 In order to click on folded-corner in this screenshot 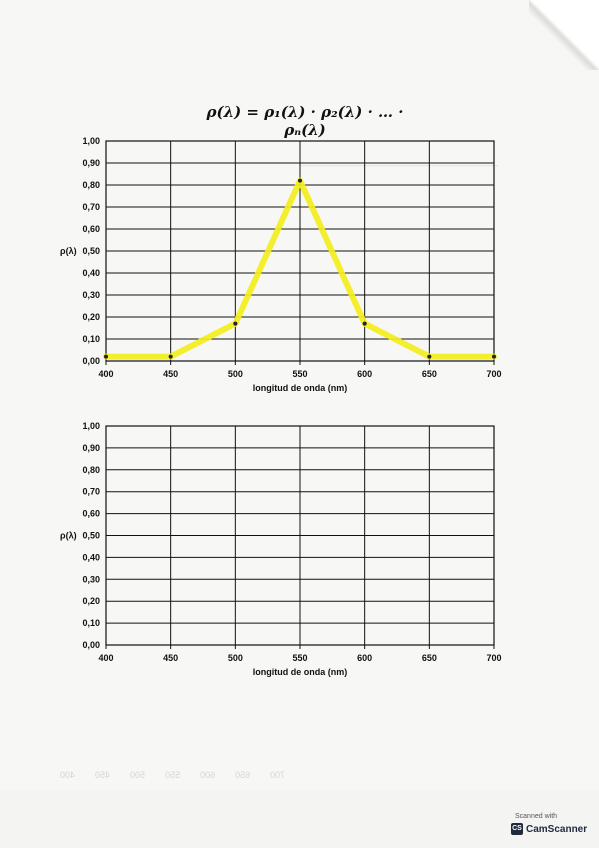, I will do `click(564, 35)`.